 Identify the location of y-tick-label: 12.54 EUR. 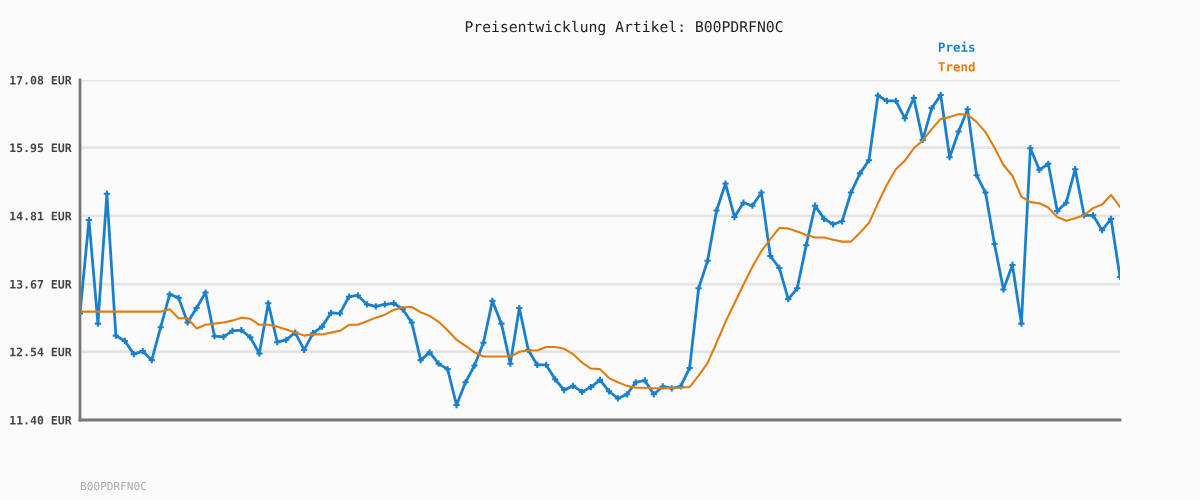
(41, 352).